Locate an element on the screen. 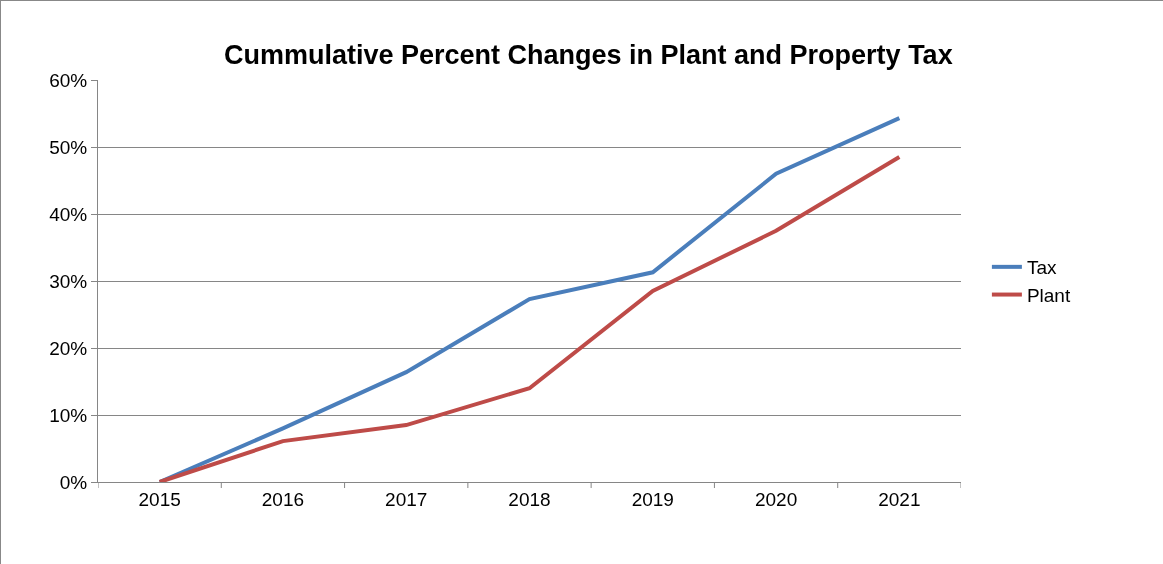  y-tick-label: 20% is located at coordinates (68, 348).